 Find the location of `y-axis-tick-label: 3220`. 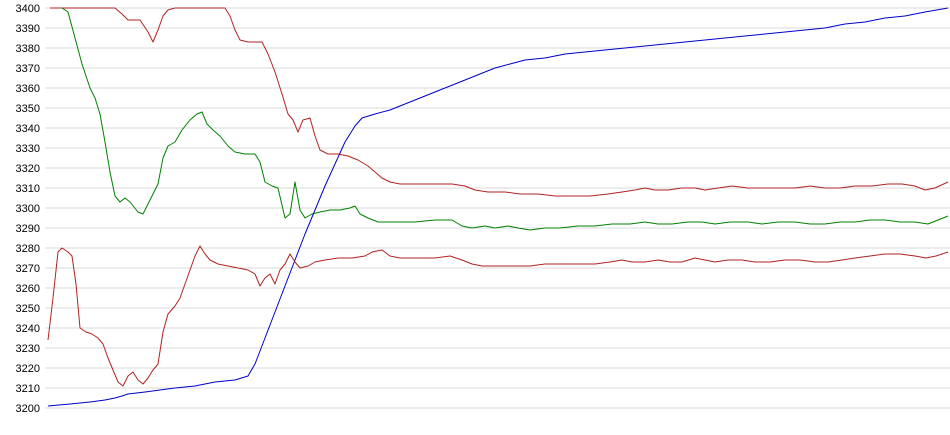

y-axis-tick-label: 3220 is located at coordinates (28, 369).